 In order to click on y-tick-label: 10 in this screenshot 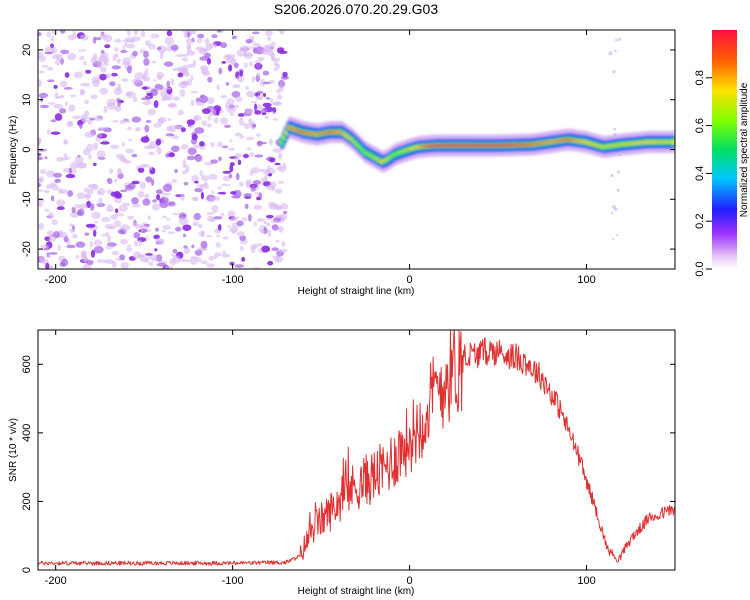, I will do `click(27, 100)`.